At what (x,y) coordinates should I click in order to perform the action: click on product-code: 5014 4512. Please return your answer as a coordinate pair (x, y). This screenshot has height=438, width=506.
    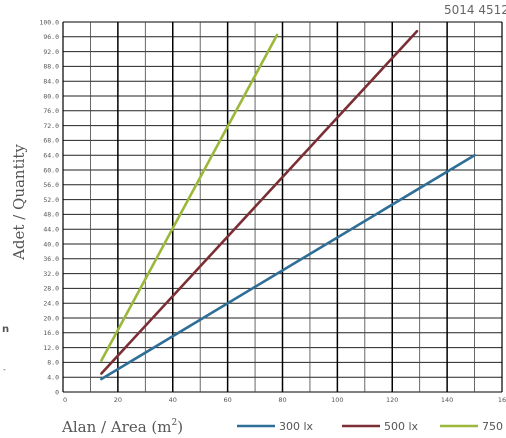
    Looking at the image, I should click on (475, 10).